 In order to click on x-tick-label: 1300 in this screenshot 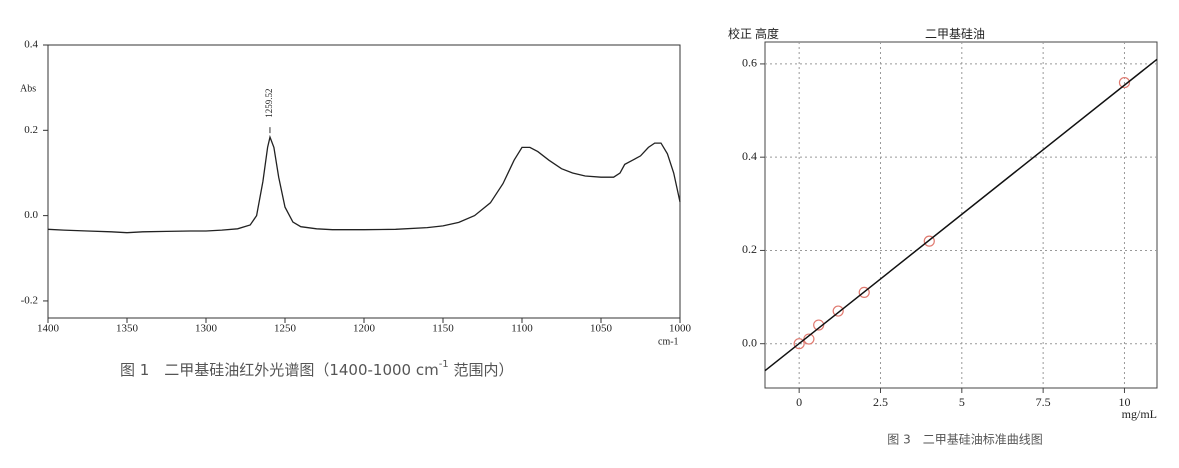, I will do `click(206, 329)`.